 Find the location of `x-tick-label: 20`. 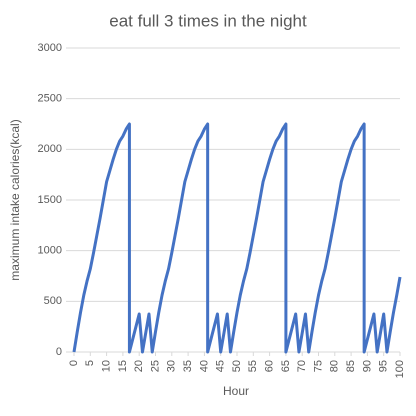

x-tick-label: 20 is located at coordinates (139, 366).